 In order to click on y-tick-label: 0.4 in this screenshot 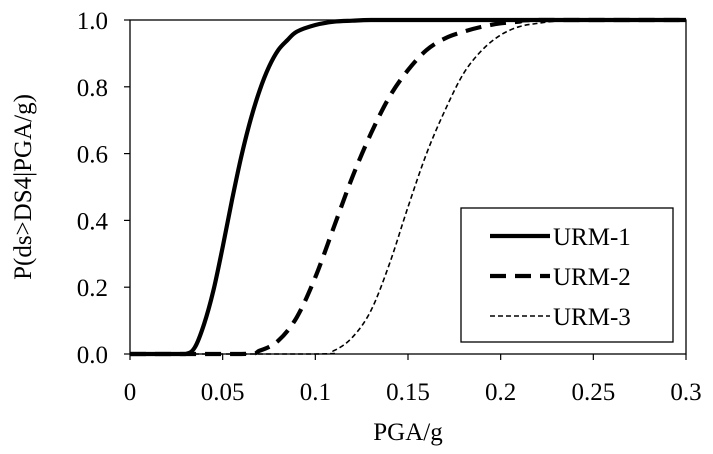, I will do `click(93, 221)`.